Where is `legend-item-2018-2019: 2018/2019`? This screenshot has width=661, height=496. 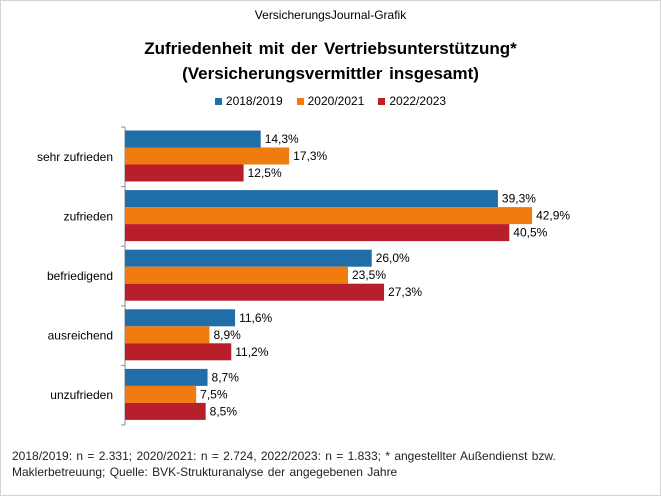 legend-item-2018-2019: 2018/2019 is located at coordinates (248, 101).